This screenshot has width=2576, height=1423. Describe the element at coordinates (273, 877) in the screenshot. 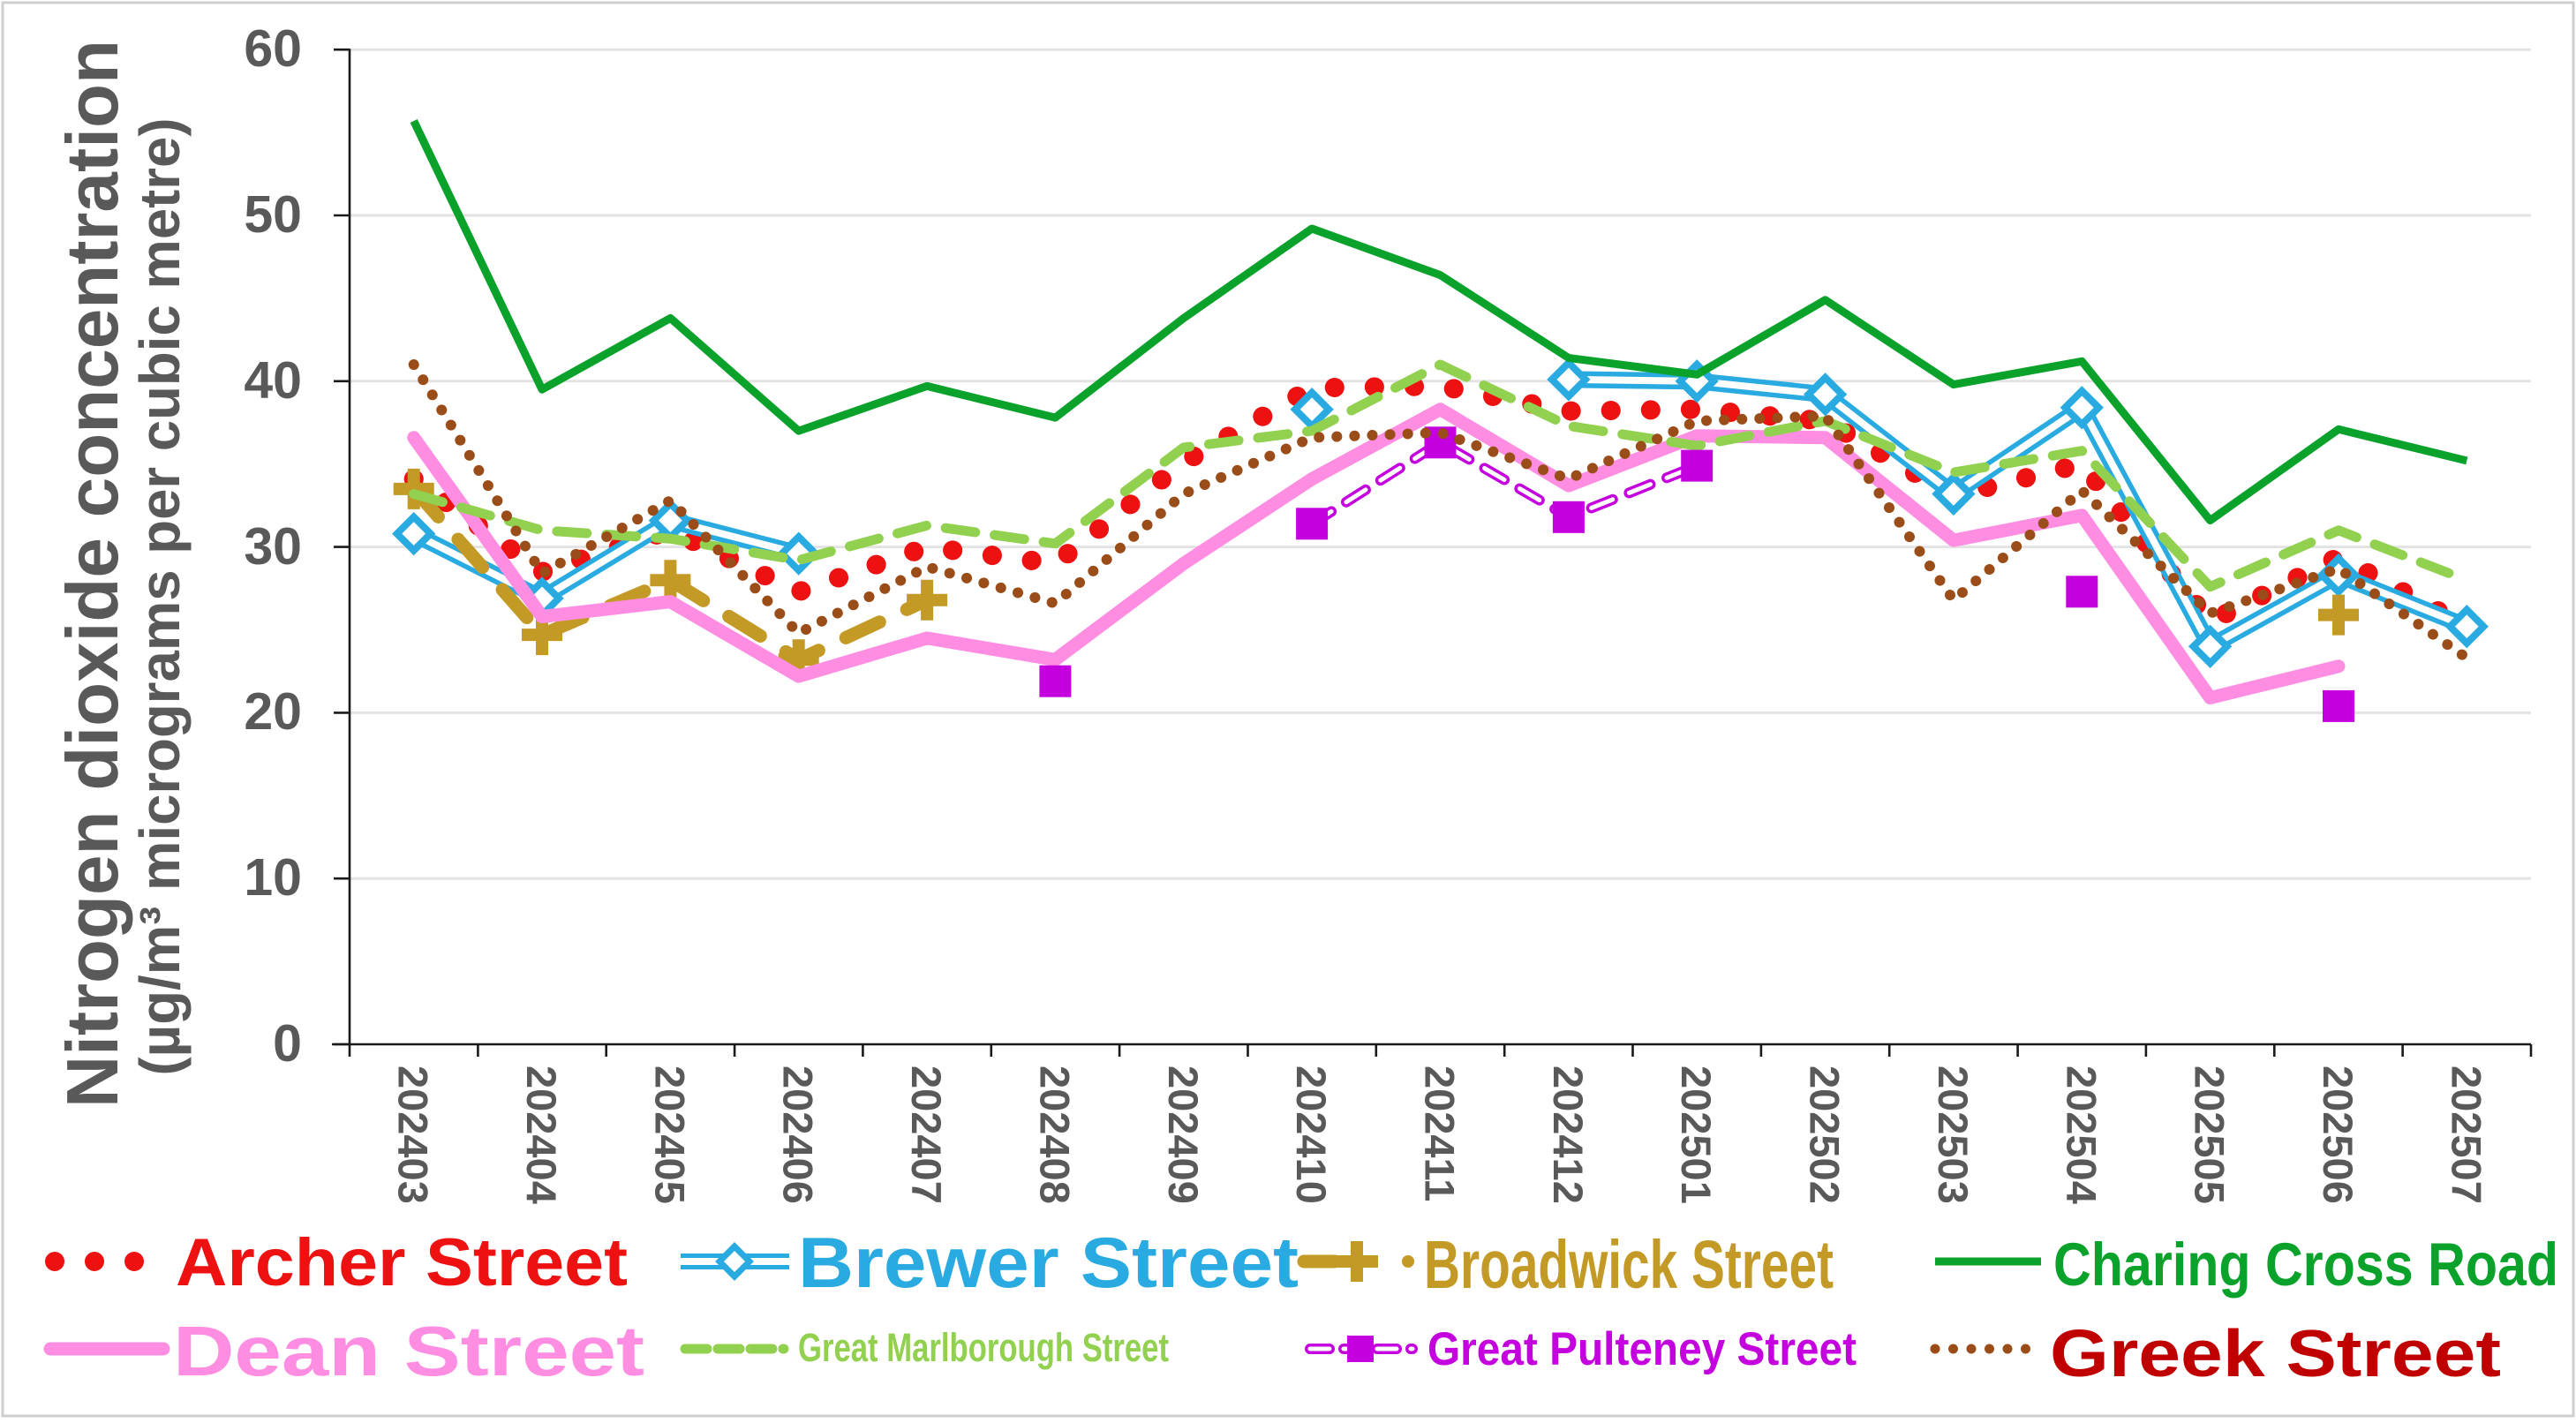

I see `svg-text: 10` at that location.